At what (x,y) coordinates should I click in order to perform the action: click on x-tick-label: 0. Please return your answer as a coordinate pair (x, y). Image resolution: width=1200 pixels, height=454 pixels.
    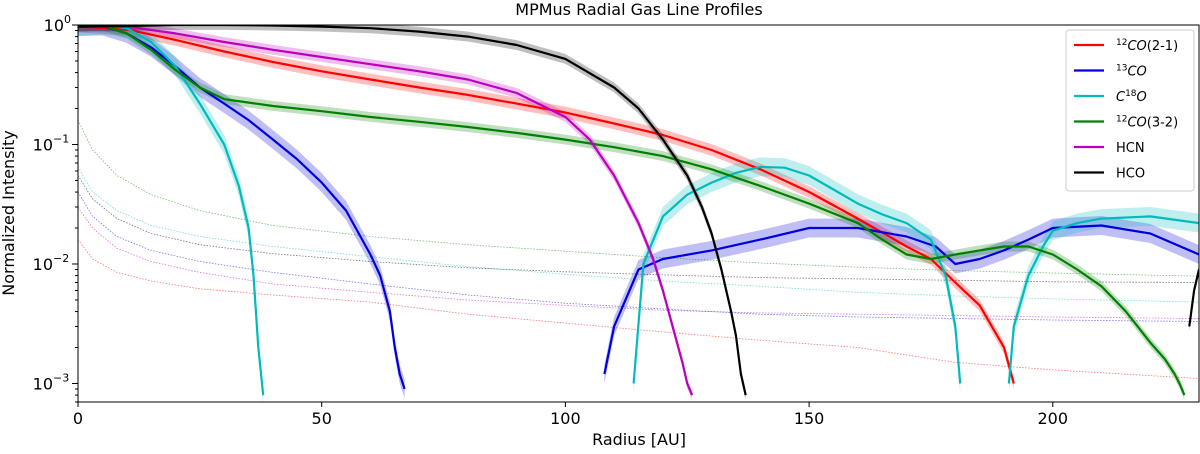
    Looking at the image, I should click on (78, 418).